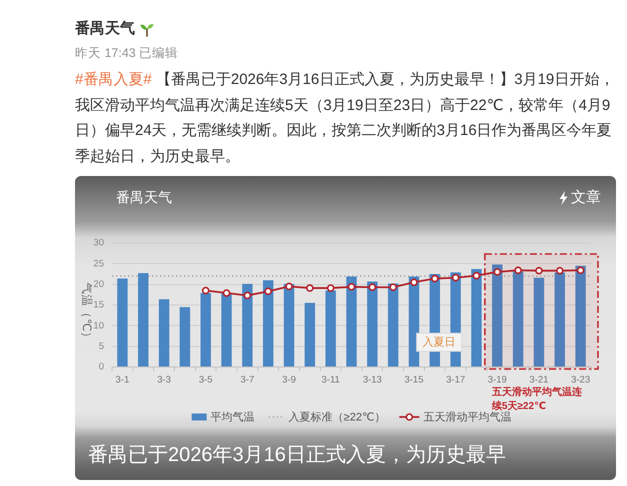 This screenshot has width=627, height=486. I want to click on x-tick-label: 3-7, so click(247, 380).